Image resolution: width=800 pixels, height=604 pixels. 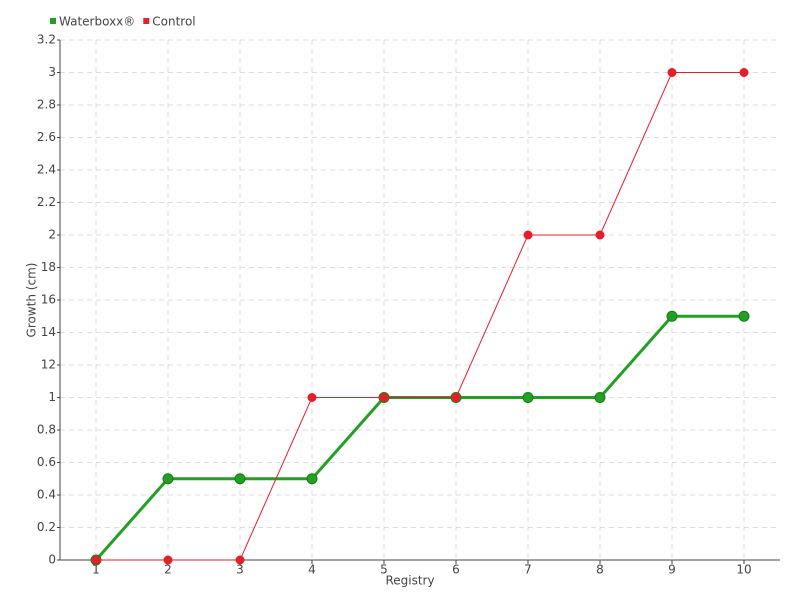 I want to click on y-tick-label: 16, so click(x=48, y=300).